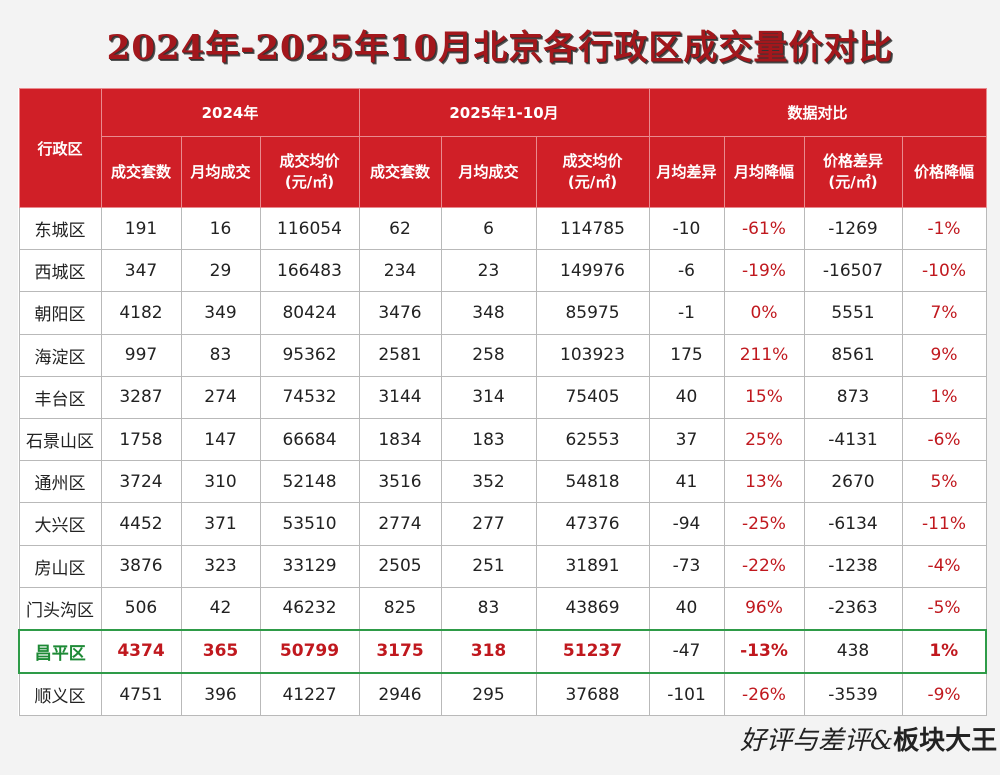  I want to click on table-cell: 3144, so click(400, 397).